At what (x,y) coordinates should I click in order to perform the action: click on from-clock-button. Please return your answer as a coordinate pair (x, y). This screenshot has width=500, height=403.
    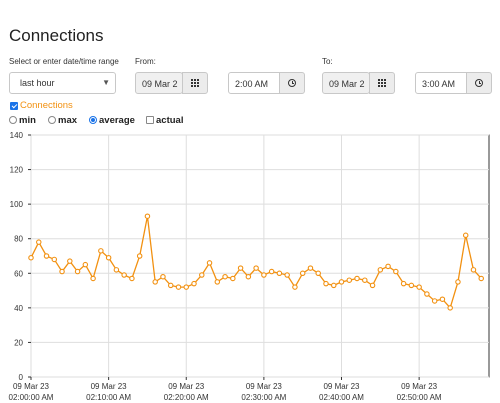
    Looking at the image, I should click on (292, 83).